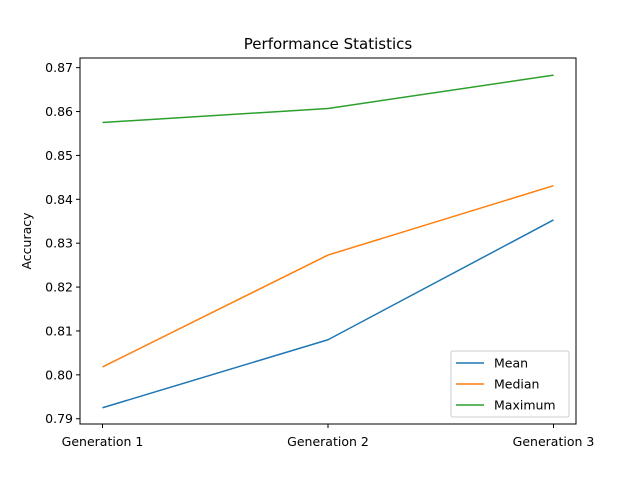 The height and width of the screenshot is (478, 640). What do you see at coordinates (26, 241) in the screenshot?
I see `y-axis-label: Accuracy` at bounding box center [26, 241].